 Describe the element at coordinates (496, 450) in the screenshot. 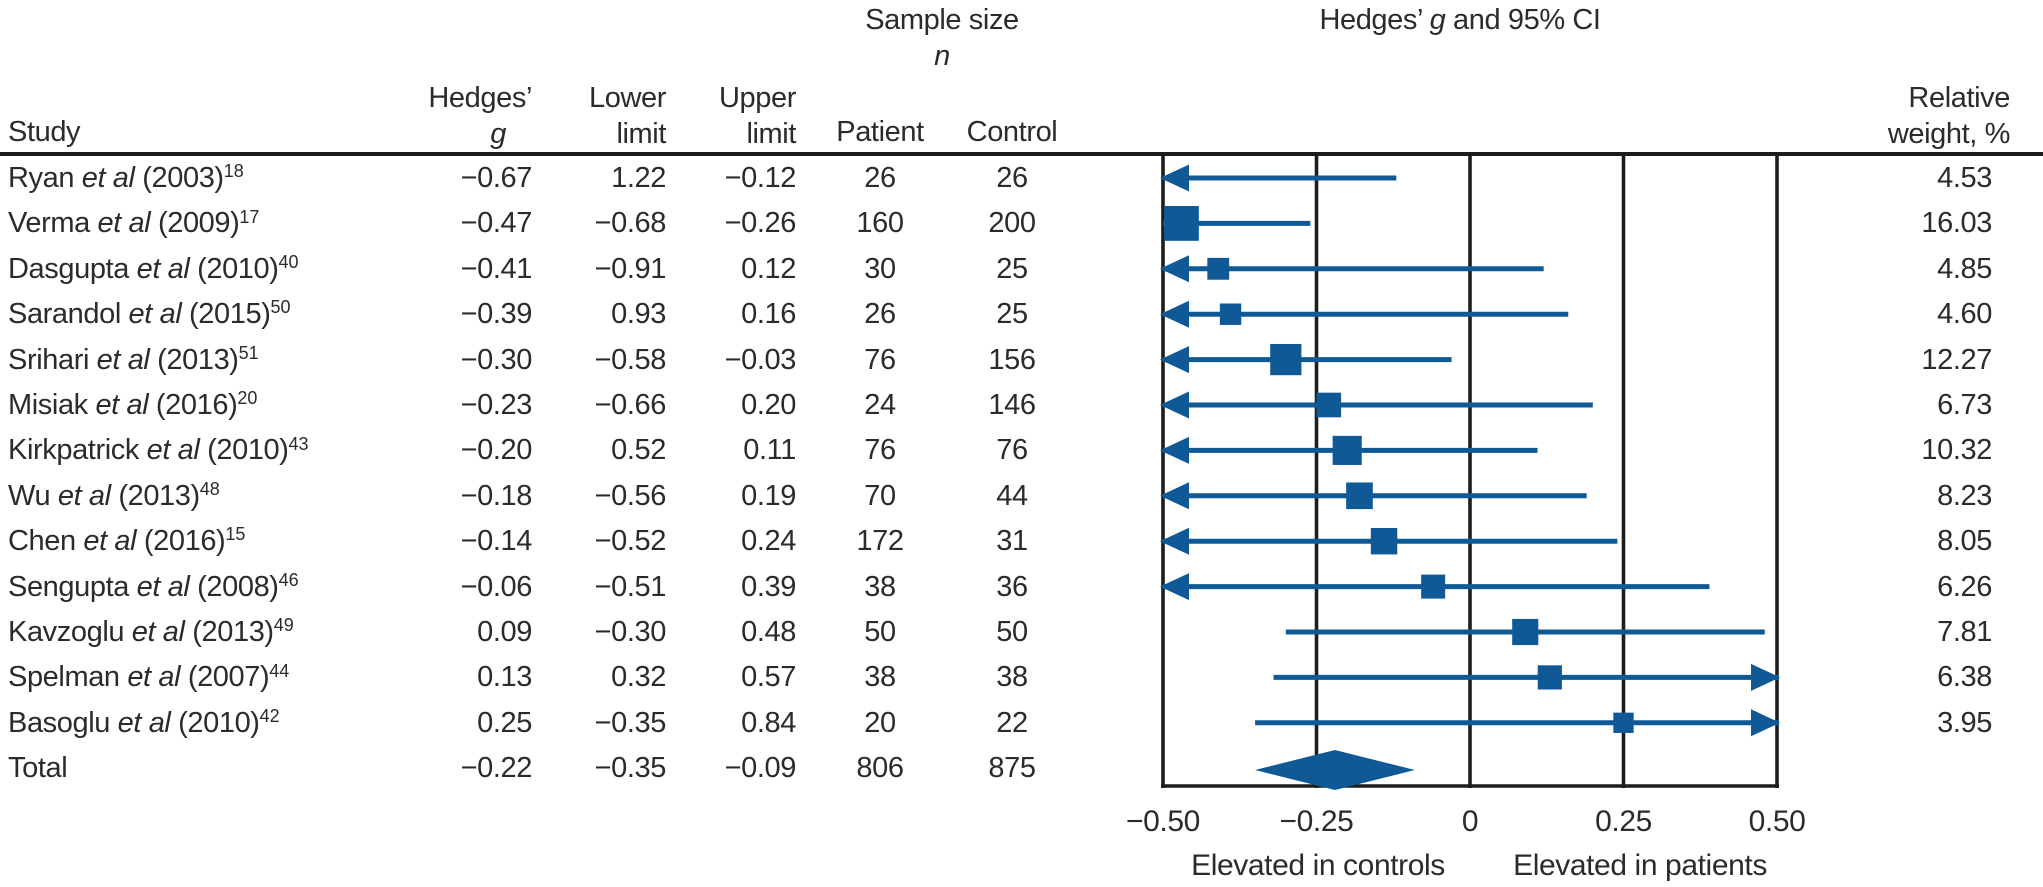

I see `hedges-g-value: −0.20` at that location.